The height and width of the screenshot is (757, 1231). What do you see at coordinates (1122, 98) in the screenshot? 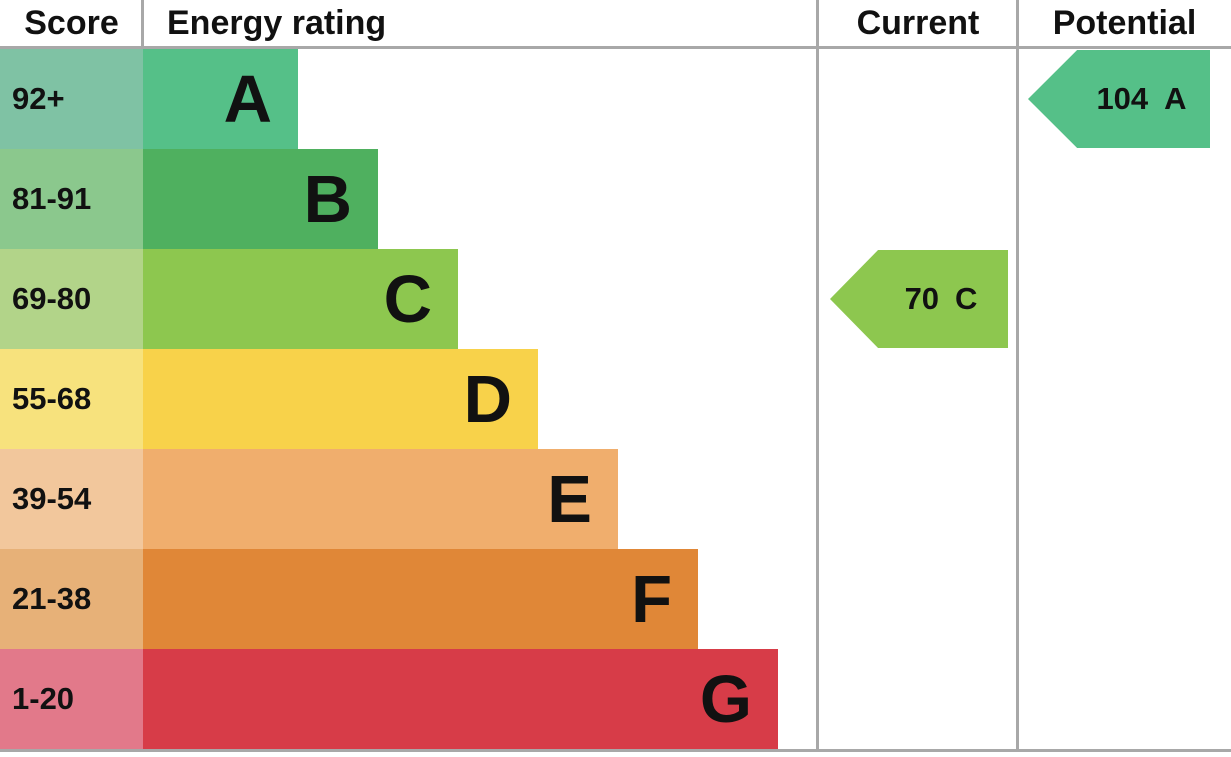
I see `potential-score-value: 104` at bounding box center [1122, 98].